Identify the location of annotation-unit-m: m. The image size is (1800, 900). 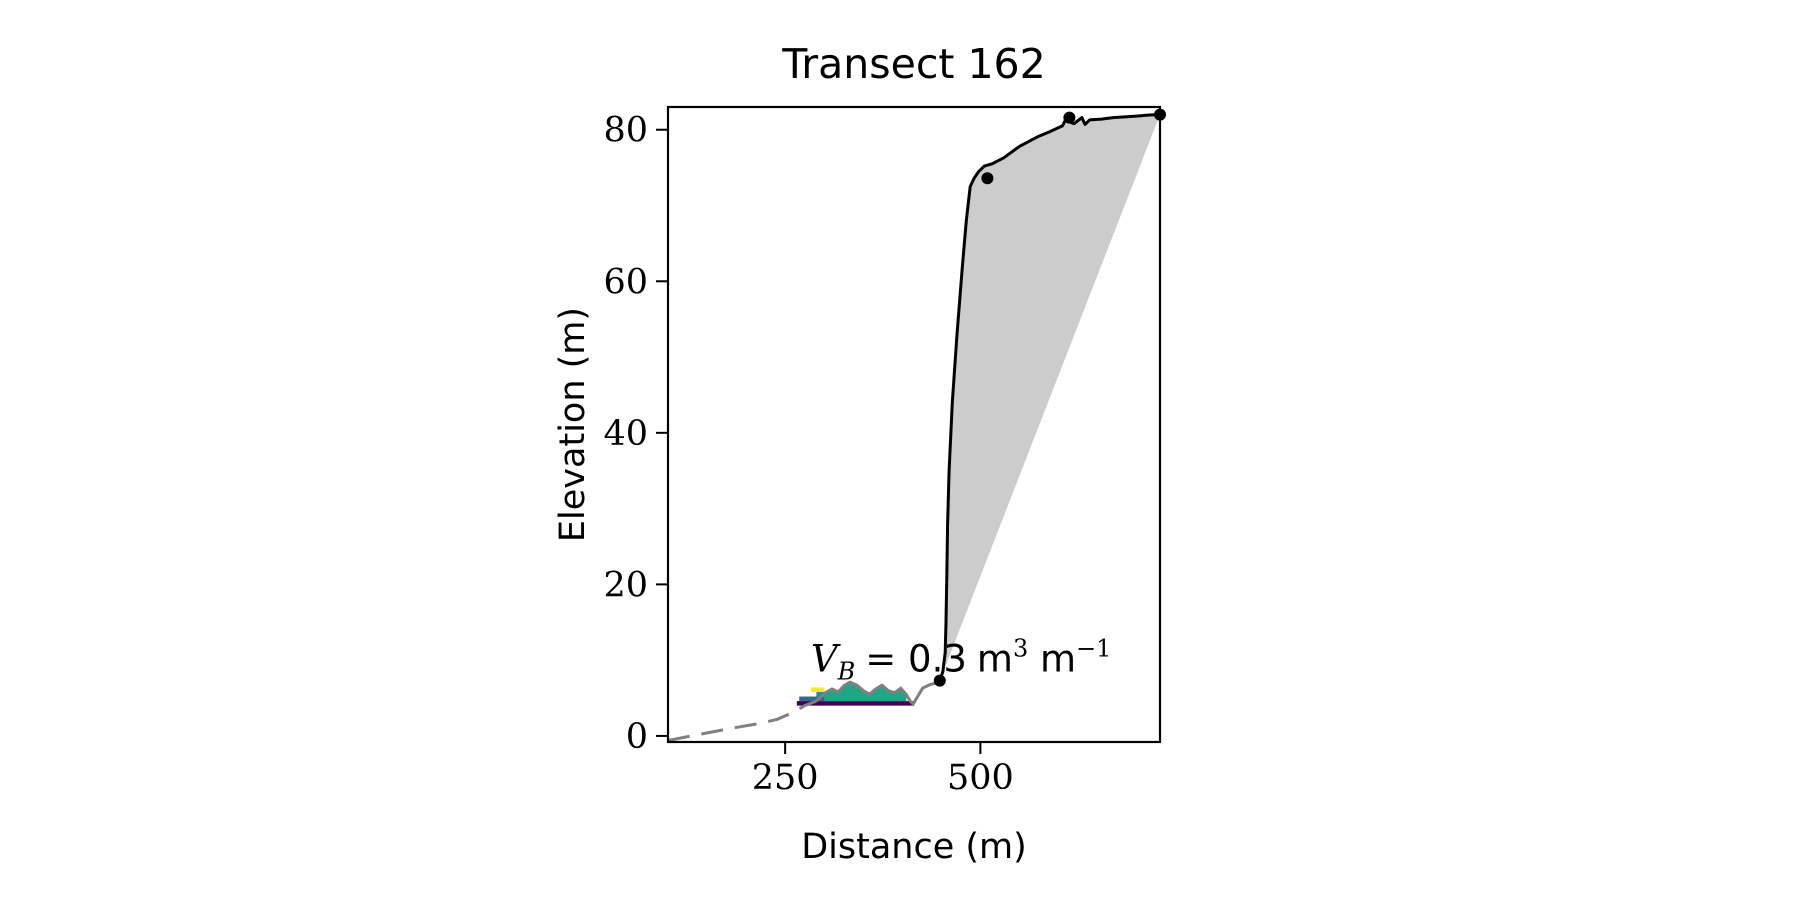
(995, 659).